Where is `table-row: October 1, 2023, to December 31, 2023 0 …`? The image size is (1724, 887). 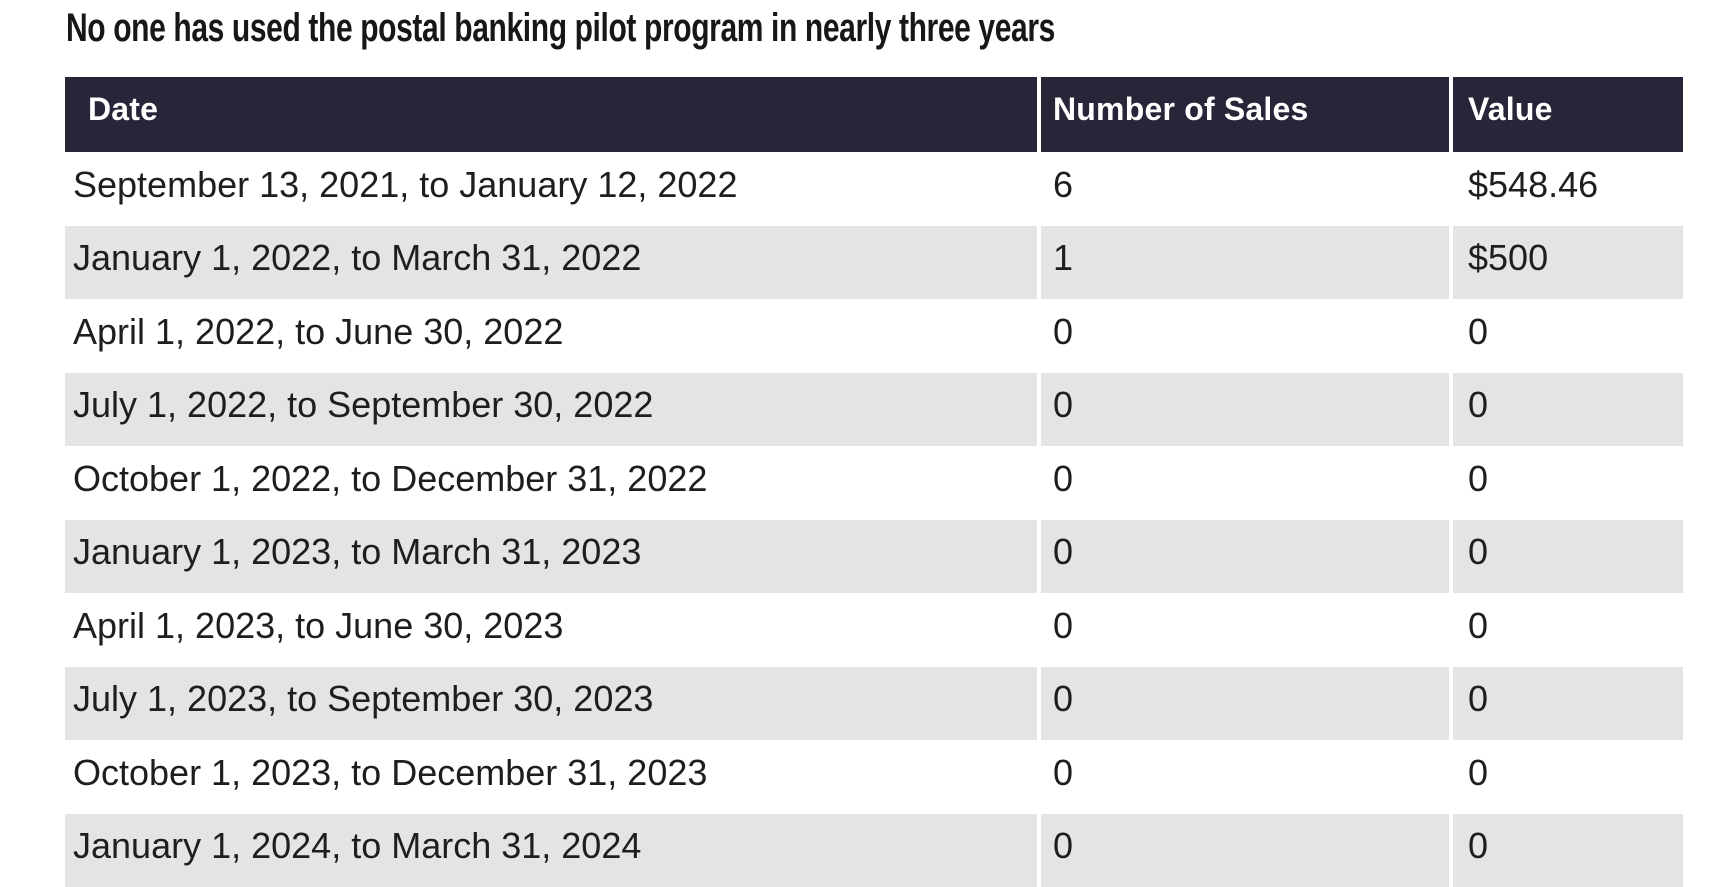 table-row: October 1, 2023, to December 31, 2023 0 … is located at coordinates (874, 777).